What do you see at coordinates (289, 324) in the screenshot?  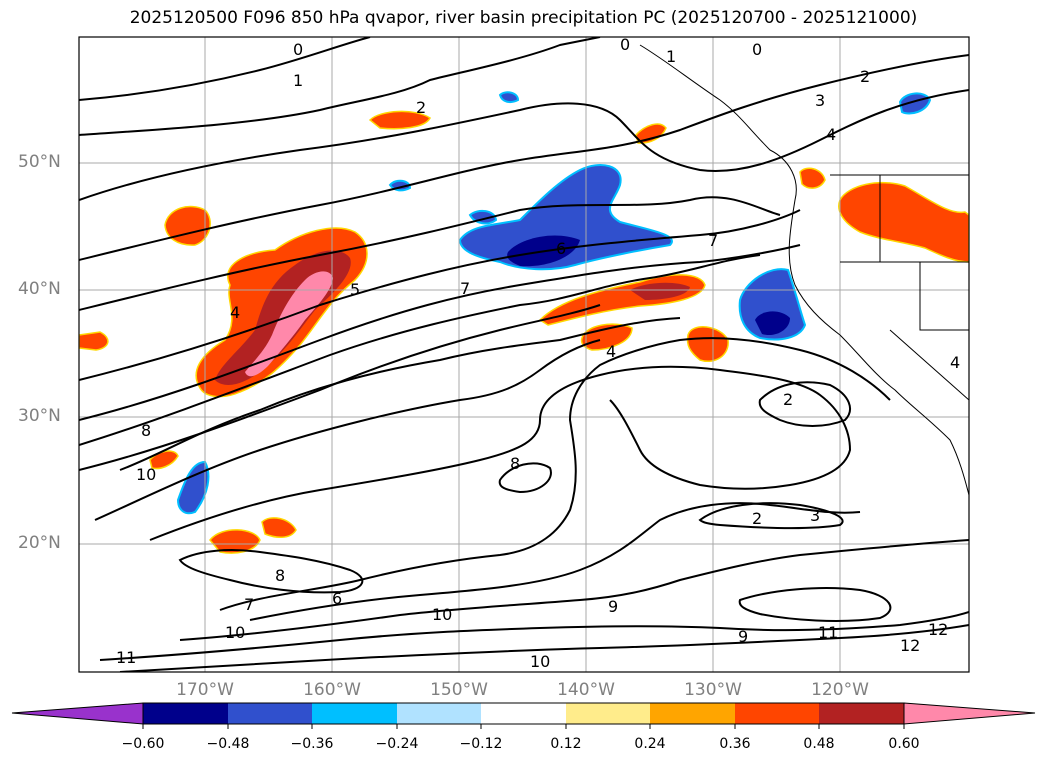 I see `precip-max-region` at bounding box center [289, 324].